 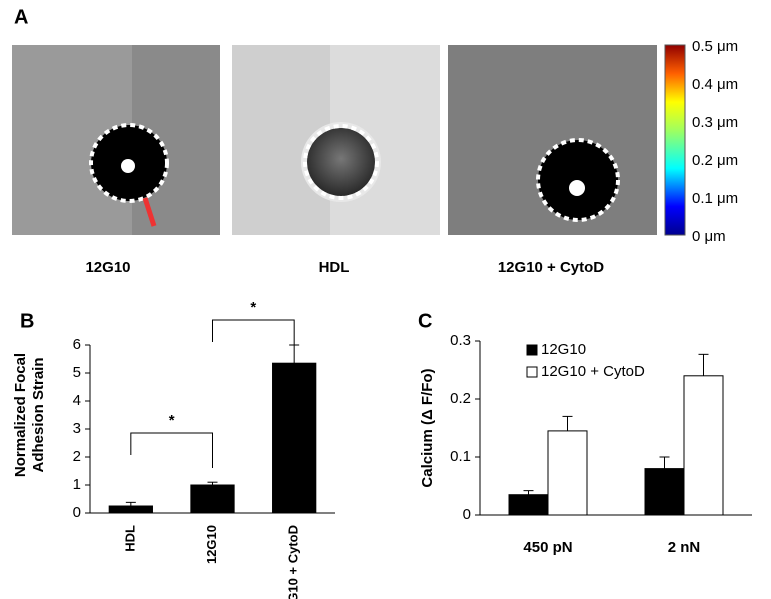 What do you see at coordinates (715, 46) in the screenshot?
I see `colorbar-label: 0.5 μm` at bounding box center [715, 46].